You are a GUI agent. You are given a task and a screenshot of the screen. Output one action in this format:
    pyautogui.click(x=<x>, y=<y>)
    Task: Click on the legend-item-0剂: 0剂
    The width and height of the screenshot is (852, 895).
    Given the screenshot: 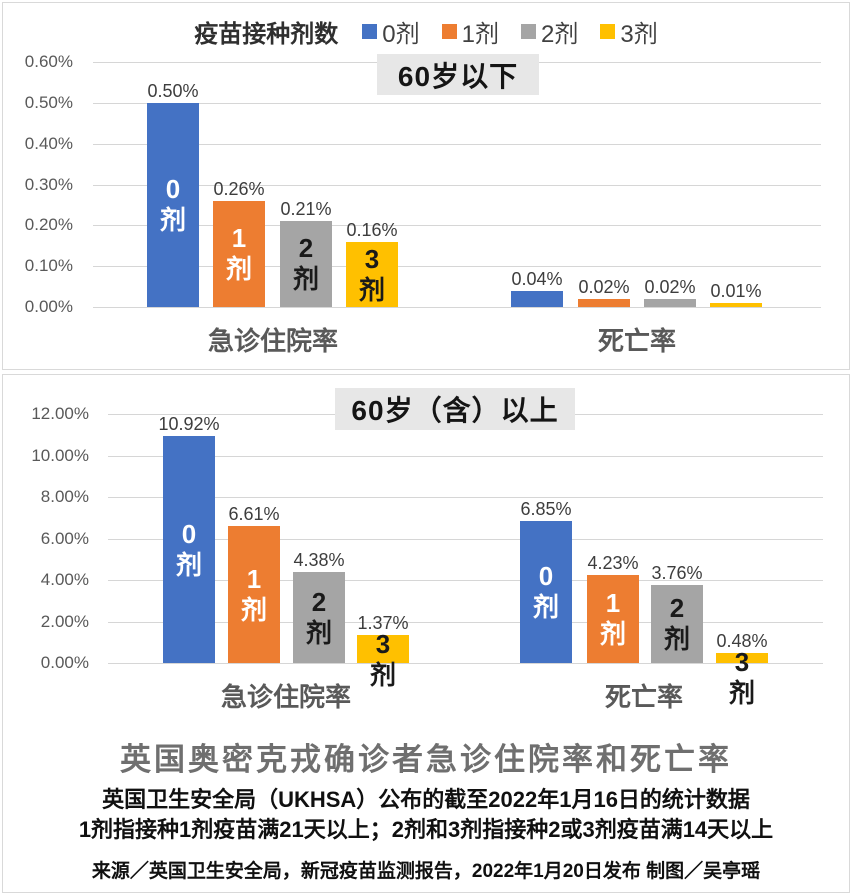 What is the action you would take?
    pyautogui.click(x=391, y=31)
    